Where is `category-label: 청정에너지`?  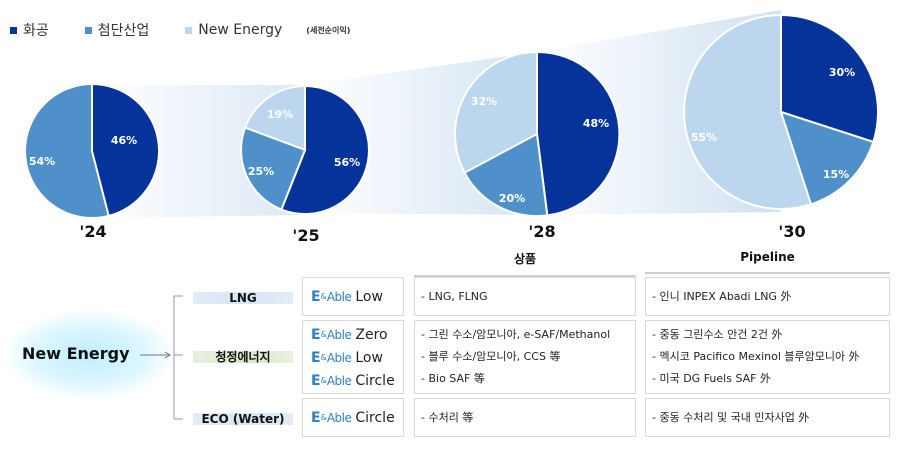
category-label: 청정에너지 is located at coordinates (243, 357).